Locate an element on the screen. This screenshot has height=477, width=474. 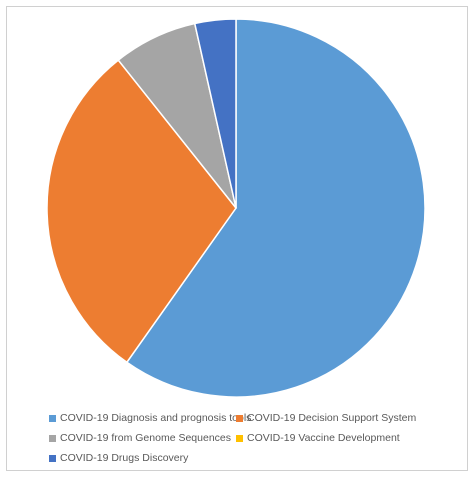
legend-label-drugs: COVID-19 Drugs Discovery is located at coordinates (124, 458).